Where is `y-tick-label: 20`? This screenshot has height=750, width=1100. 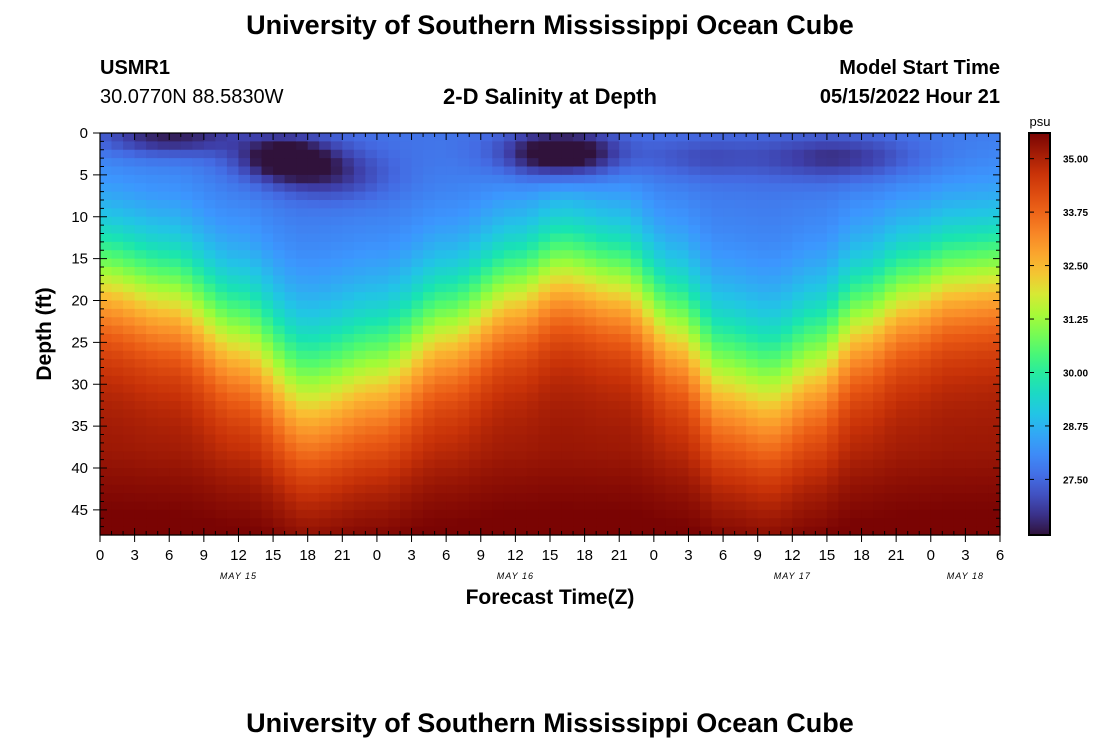
y-tick-label: 20 is located at coordinates (79, 301).